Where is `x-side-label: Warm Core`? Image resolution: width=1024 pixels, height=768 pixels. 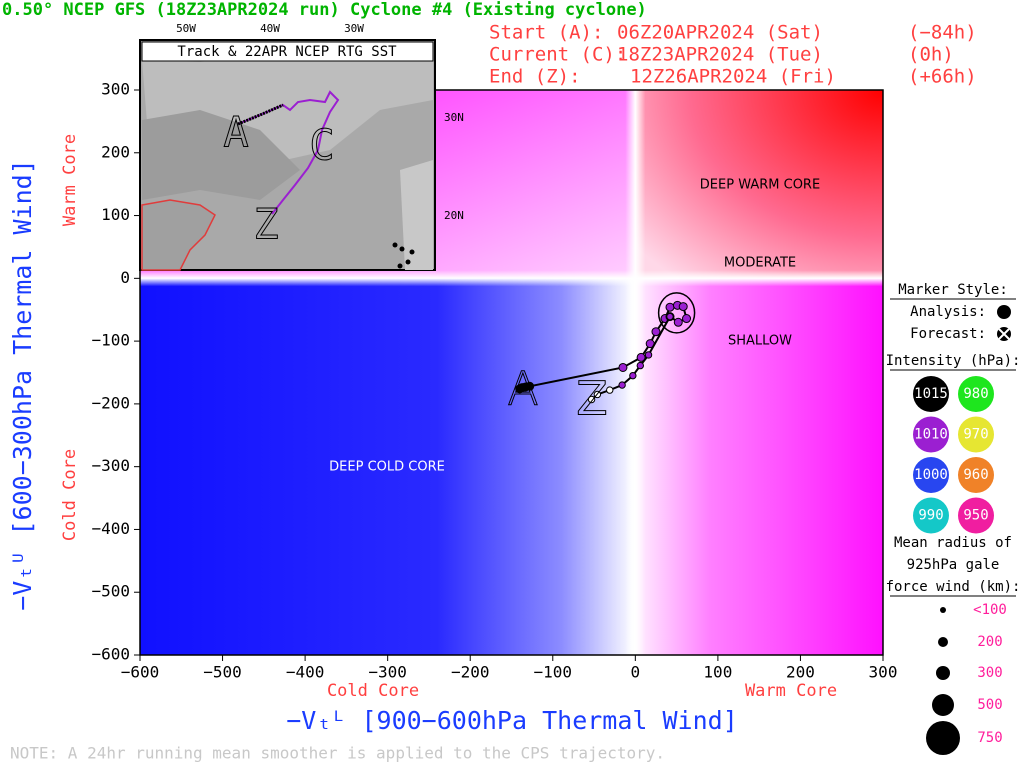 x-side-label: Warm Core is located at coordinates (791, 691).